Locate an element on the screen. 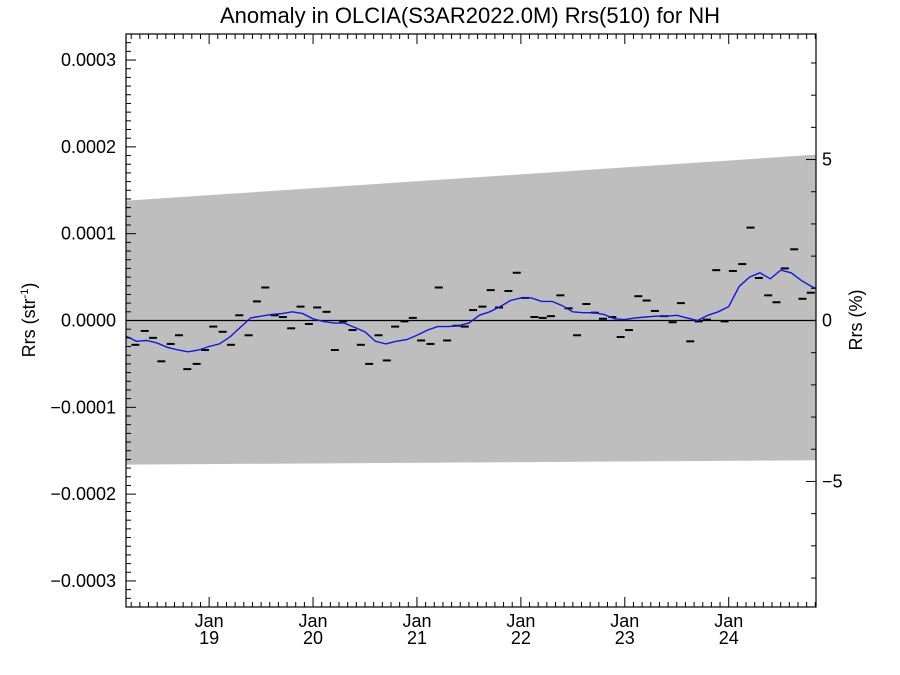 The image size is (900, 675). y-tick-label: 0.0002 is located at coordinates (88, 147).